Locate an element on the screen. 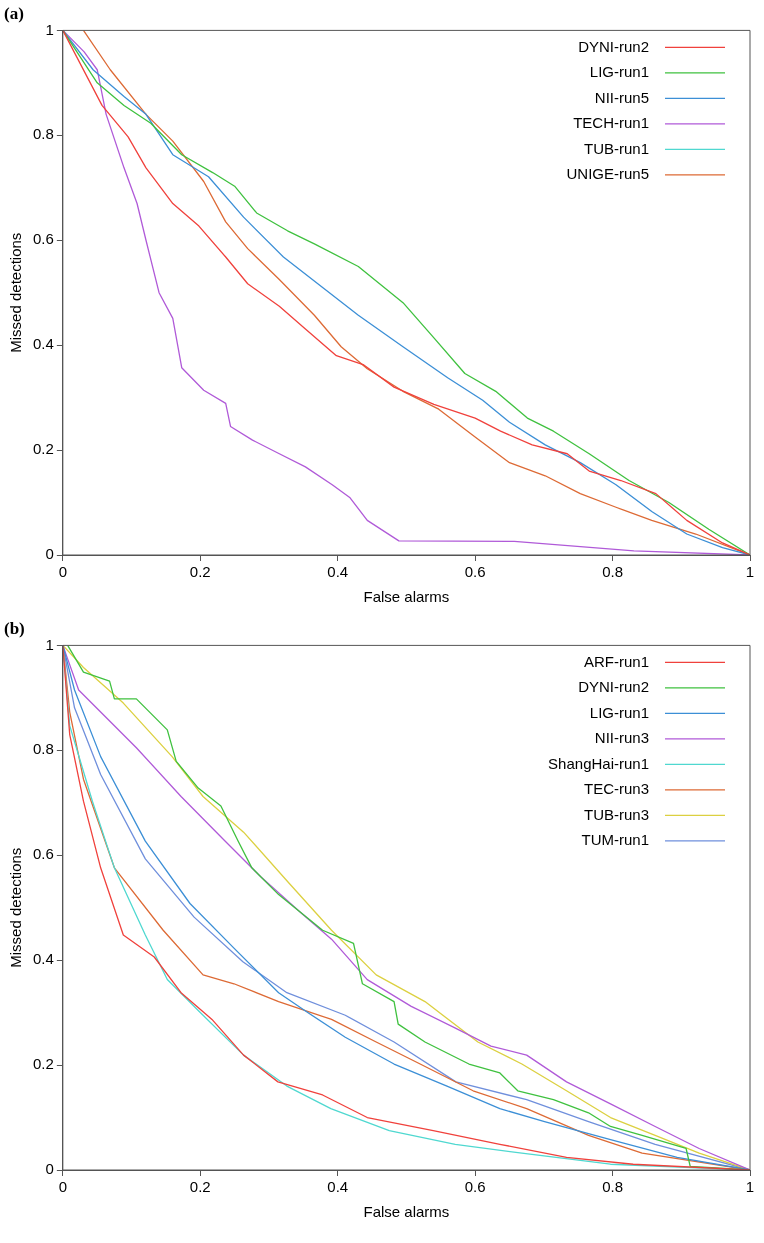  legend-label: TEC-run3 is located at coordinates (616, 789).